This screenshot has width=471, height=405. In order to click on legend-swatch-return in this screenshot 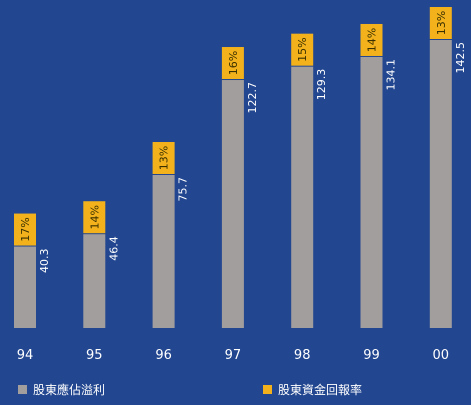, I will do `click(267, 389)`.